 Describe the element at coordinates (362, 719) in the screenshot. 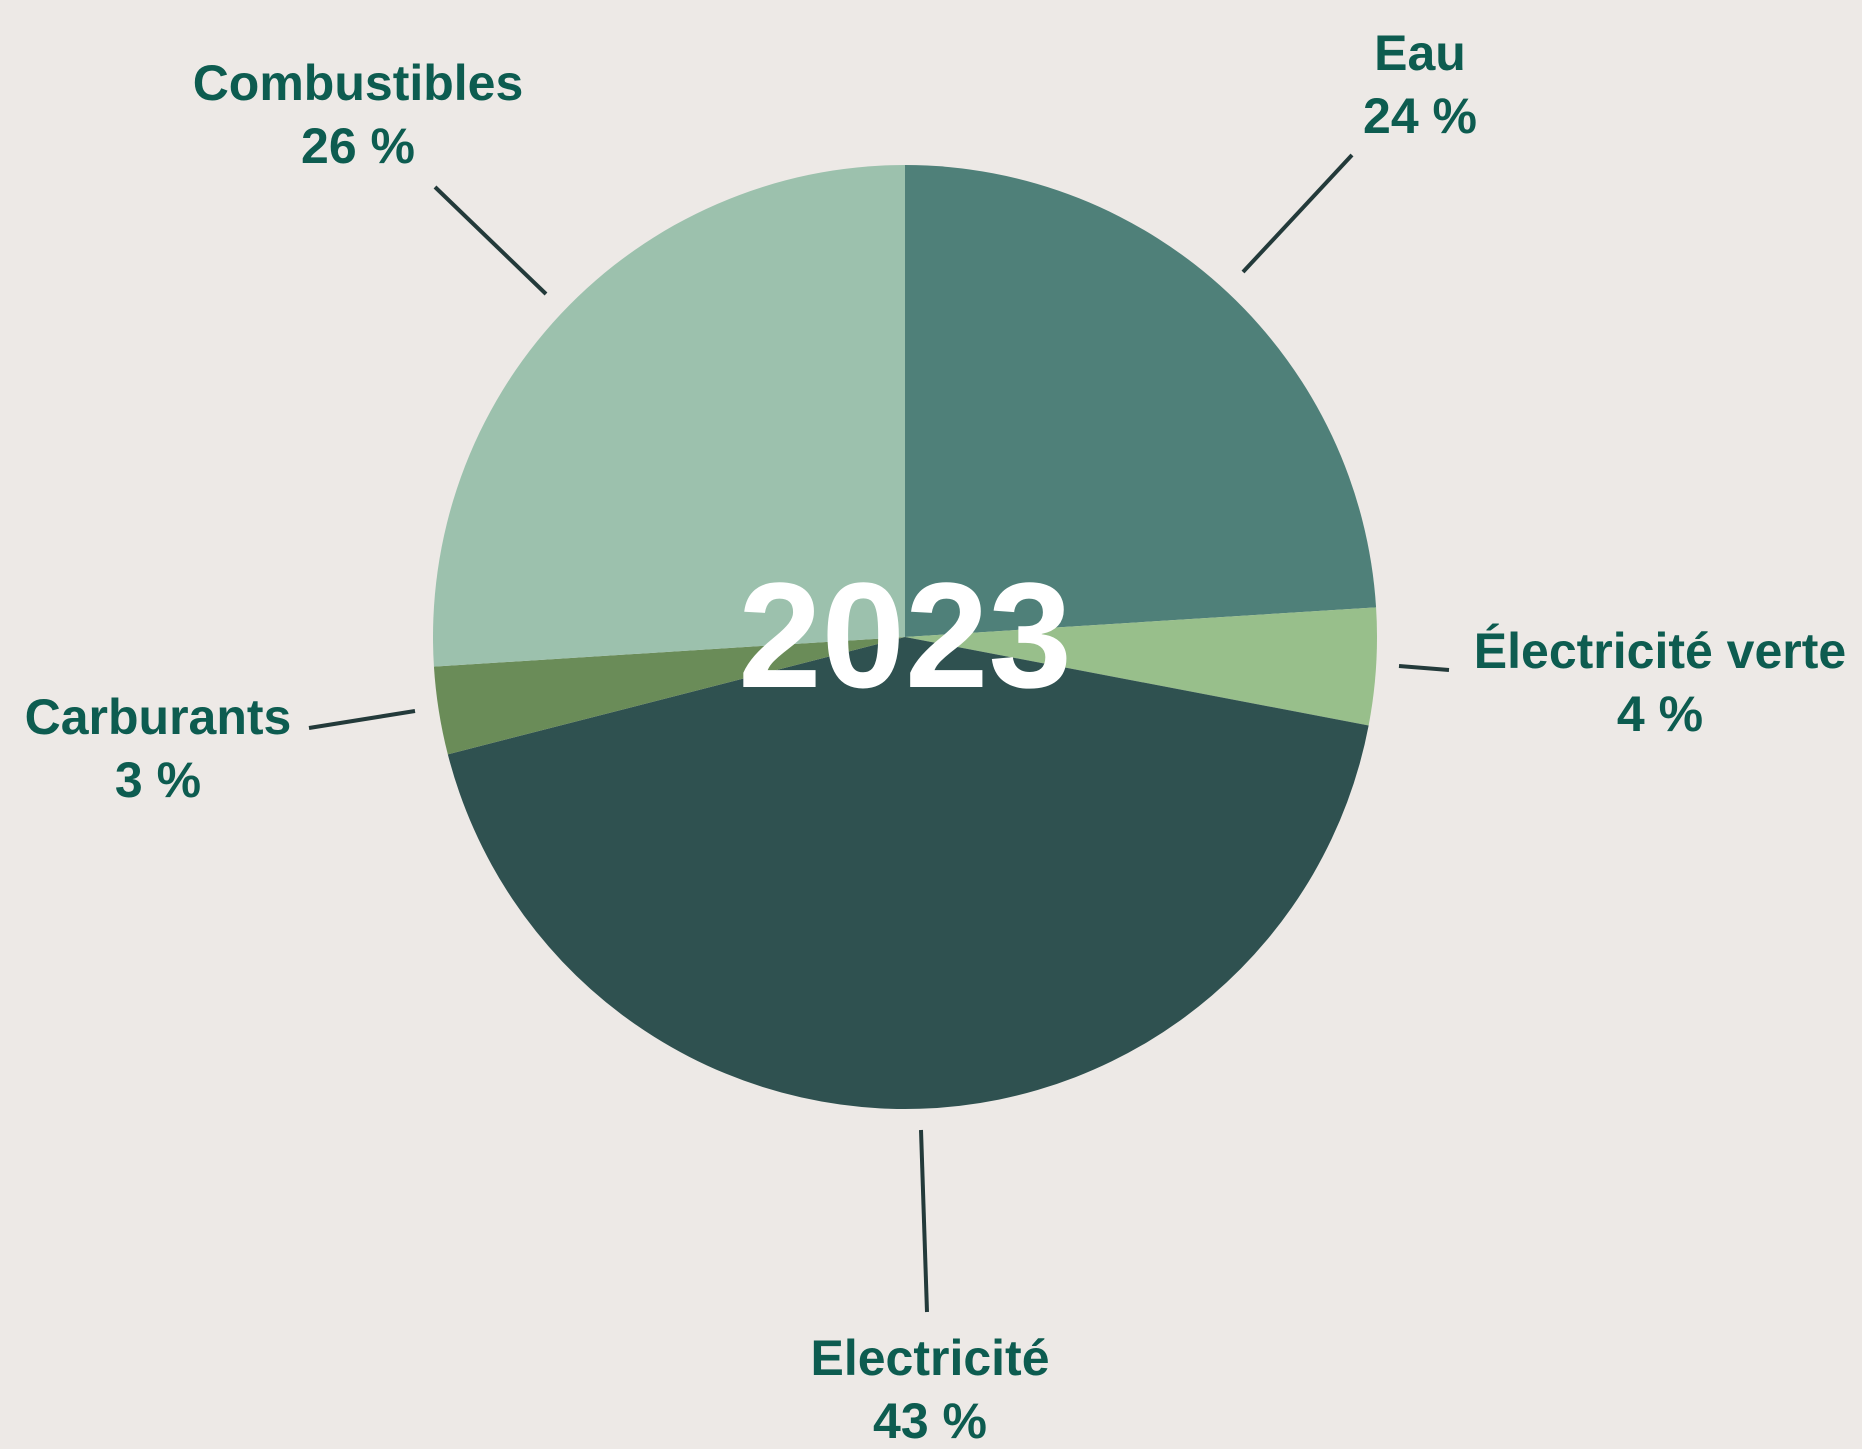

I see `leader-line-carburants` at that location.